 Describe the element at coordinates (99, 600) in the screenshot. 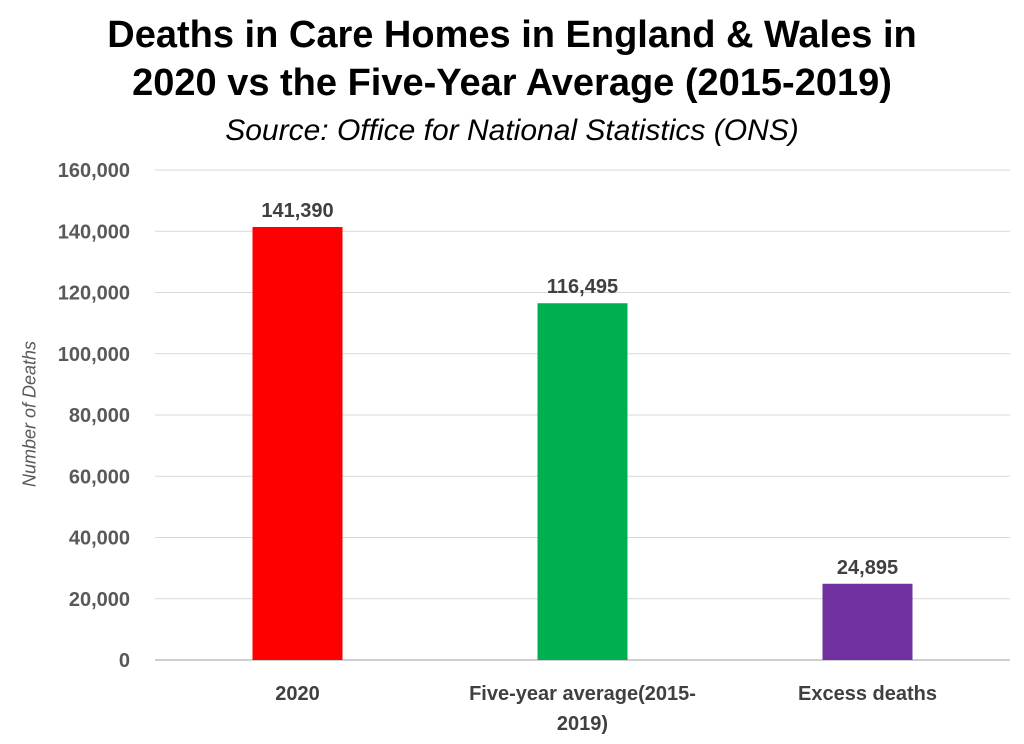

I see `y-tick-label: 20,000` at that location.